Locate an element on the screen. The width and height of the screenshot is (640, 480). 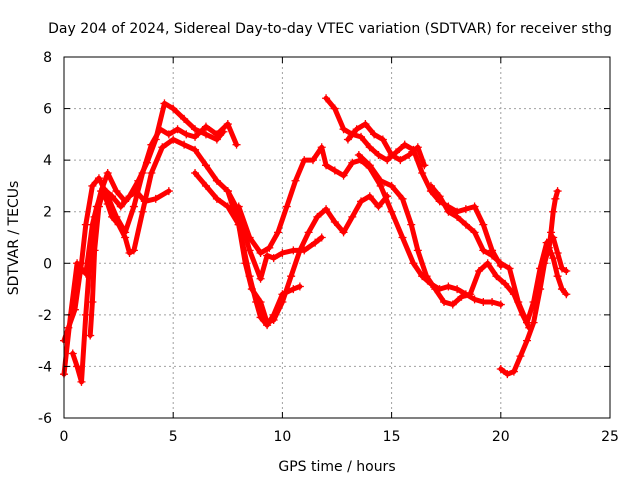
y-tick-label: 4 is located at coordinates (47, 161).